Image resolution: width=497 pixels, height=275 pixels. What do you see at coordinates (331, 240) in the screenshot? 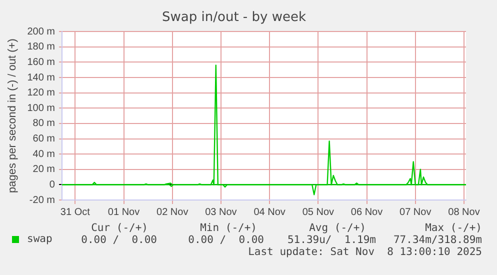
I see `text: 51.39u/ 1.19m` at bounding box center [331, 240].